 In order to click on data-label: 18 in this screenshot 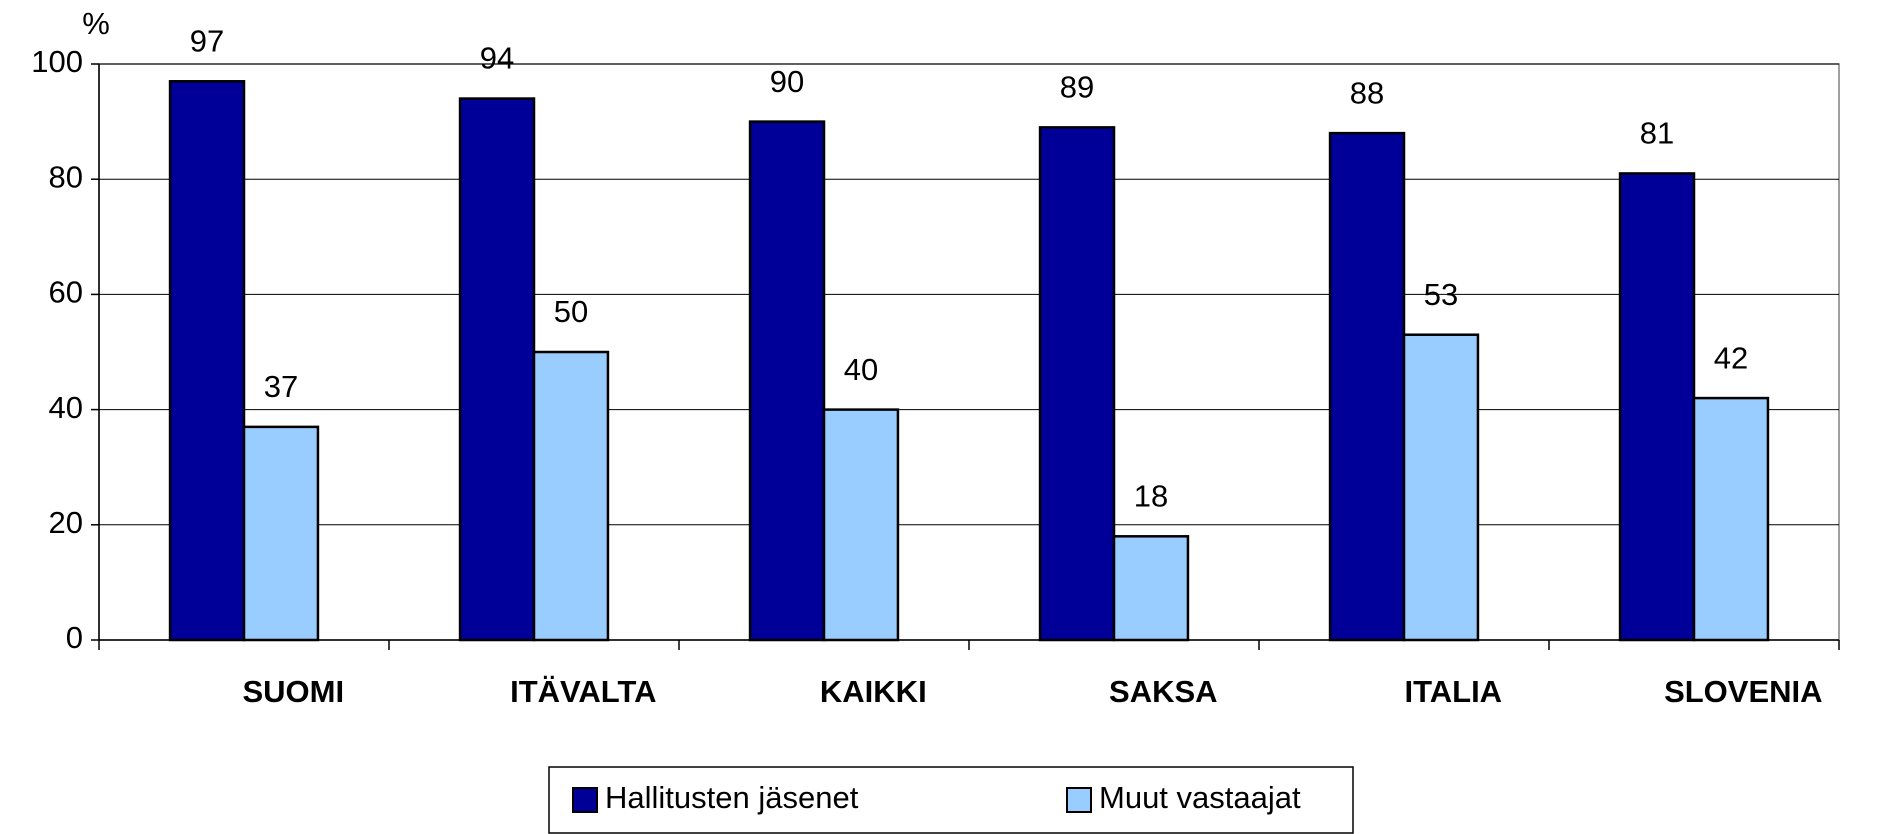, I will do `click(1151, 496)`.